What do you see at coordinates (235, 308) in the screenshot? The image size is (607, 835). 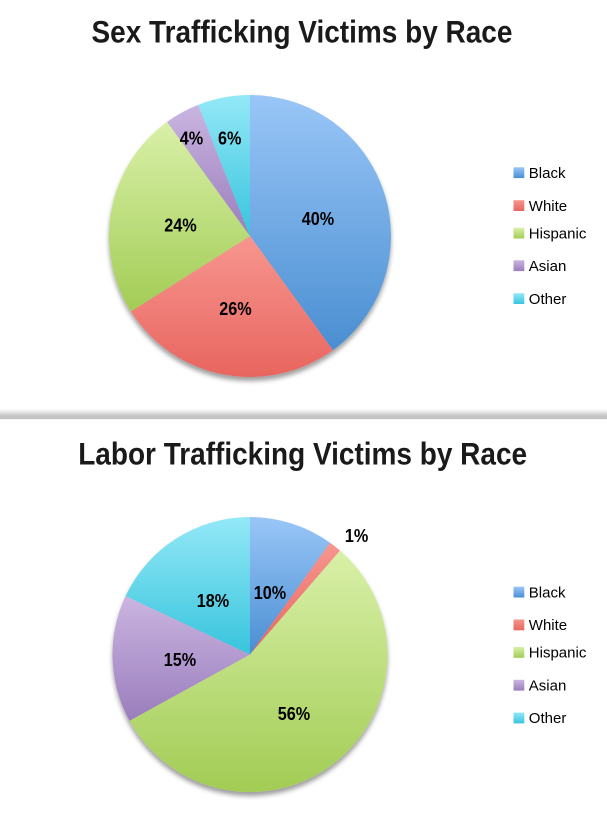 I see `svg-text: 26%` at bounding box center [235, 308].